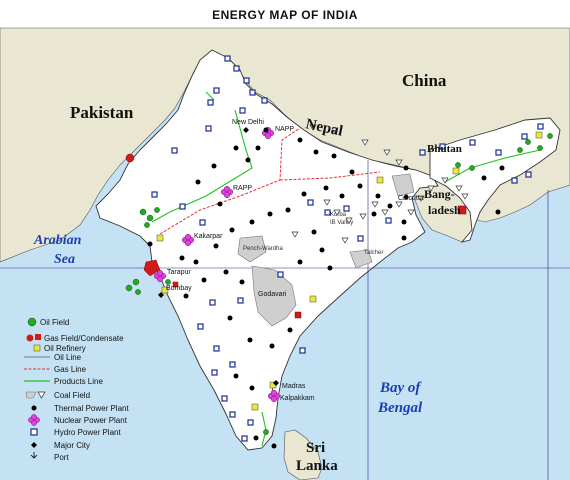 Image resolution: width=570 pixels, height=480 pixels. What do you see at coordinates (403, 185) in the screenshot?
I see `coal-field-raniganj` at bounding box center [403, 185].